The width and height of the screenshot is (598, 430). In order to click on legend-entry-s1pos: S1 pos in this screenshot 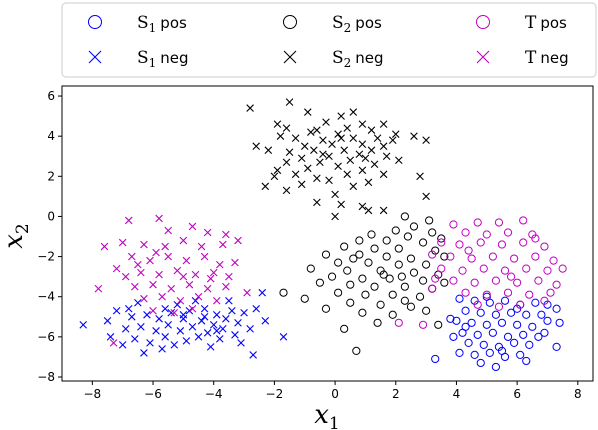, I will do `click(137, 24)`.